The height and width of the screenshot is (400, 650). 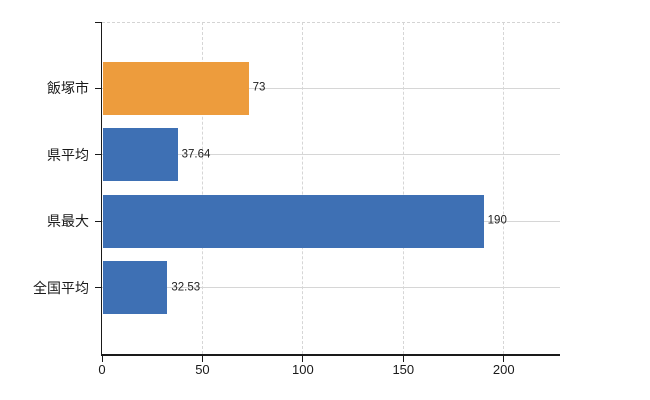 I want to click on category-label: 県平均, so click(x=68, y=154).